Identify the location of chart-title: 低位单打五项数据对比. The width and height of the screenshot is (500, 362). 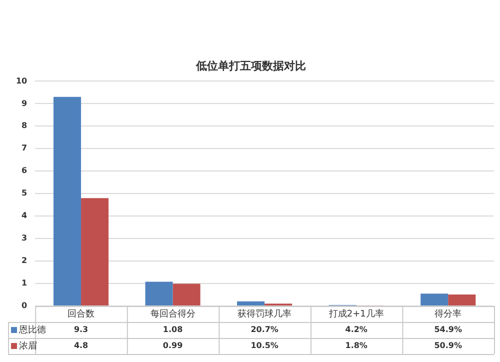
(250, 65).